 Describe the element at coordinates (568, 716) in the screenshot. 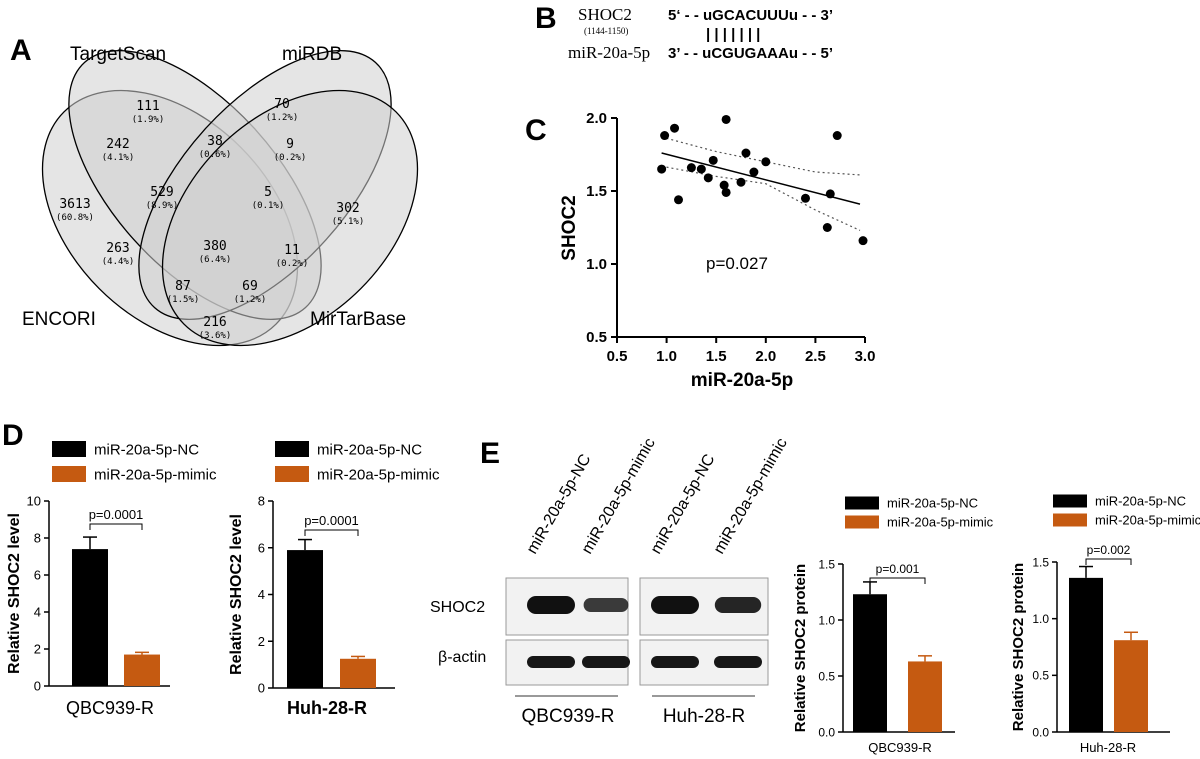

I see `group-label: QBC939-R` at that location.